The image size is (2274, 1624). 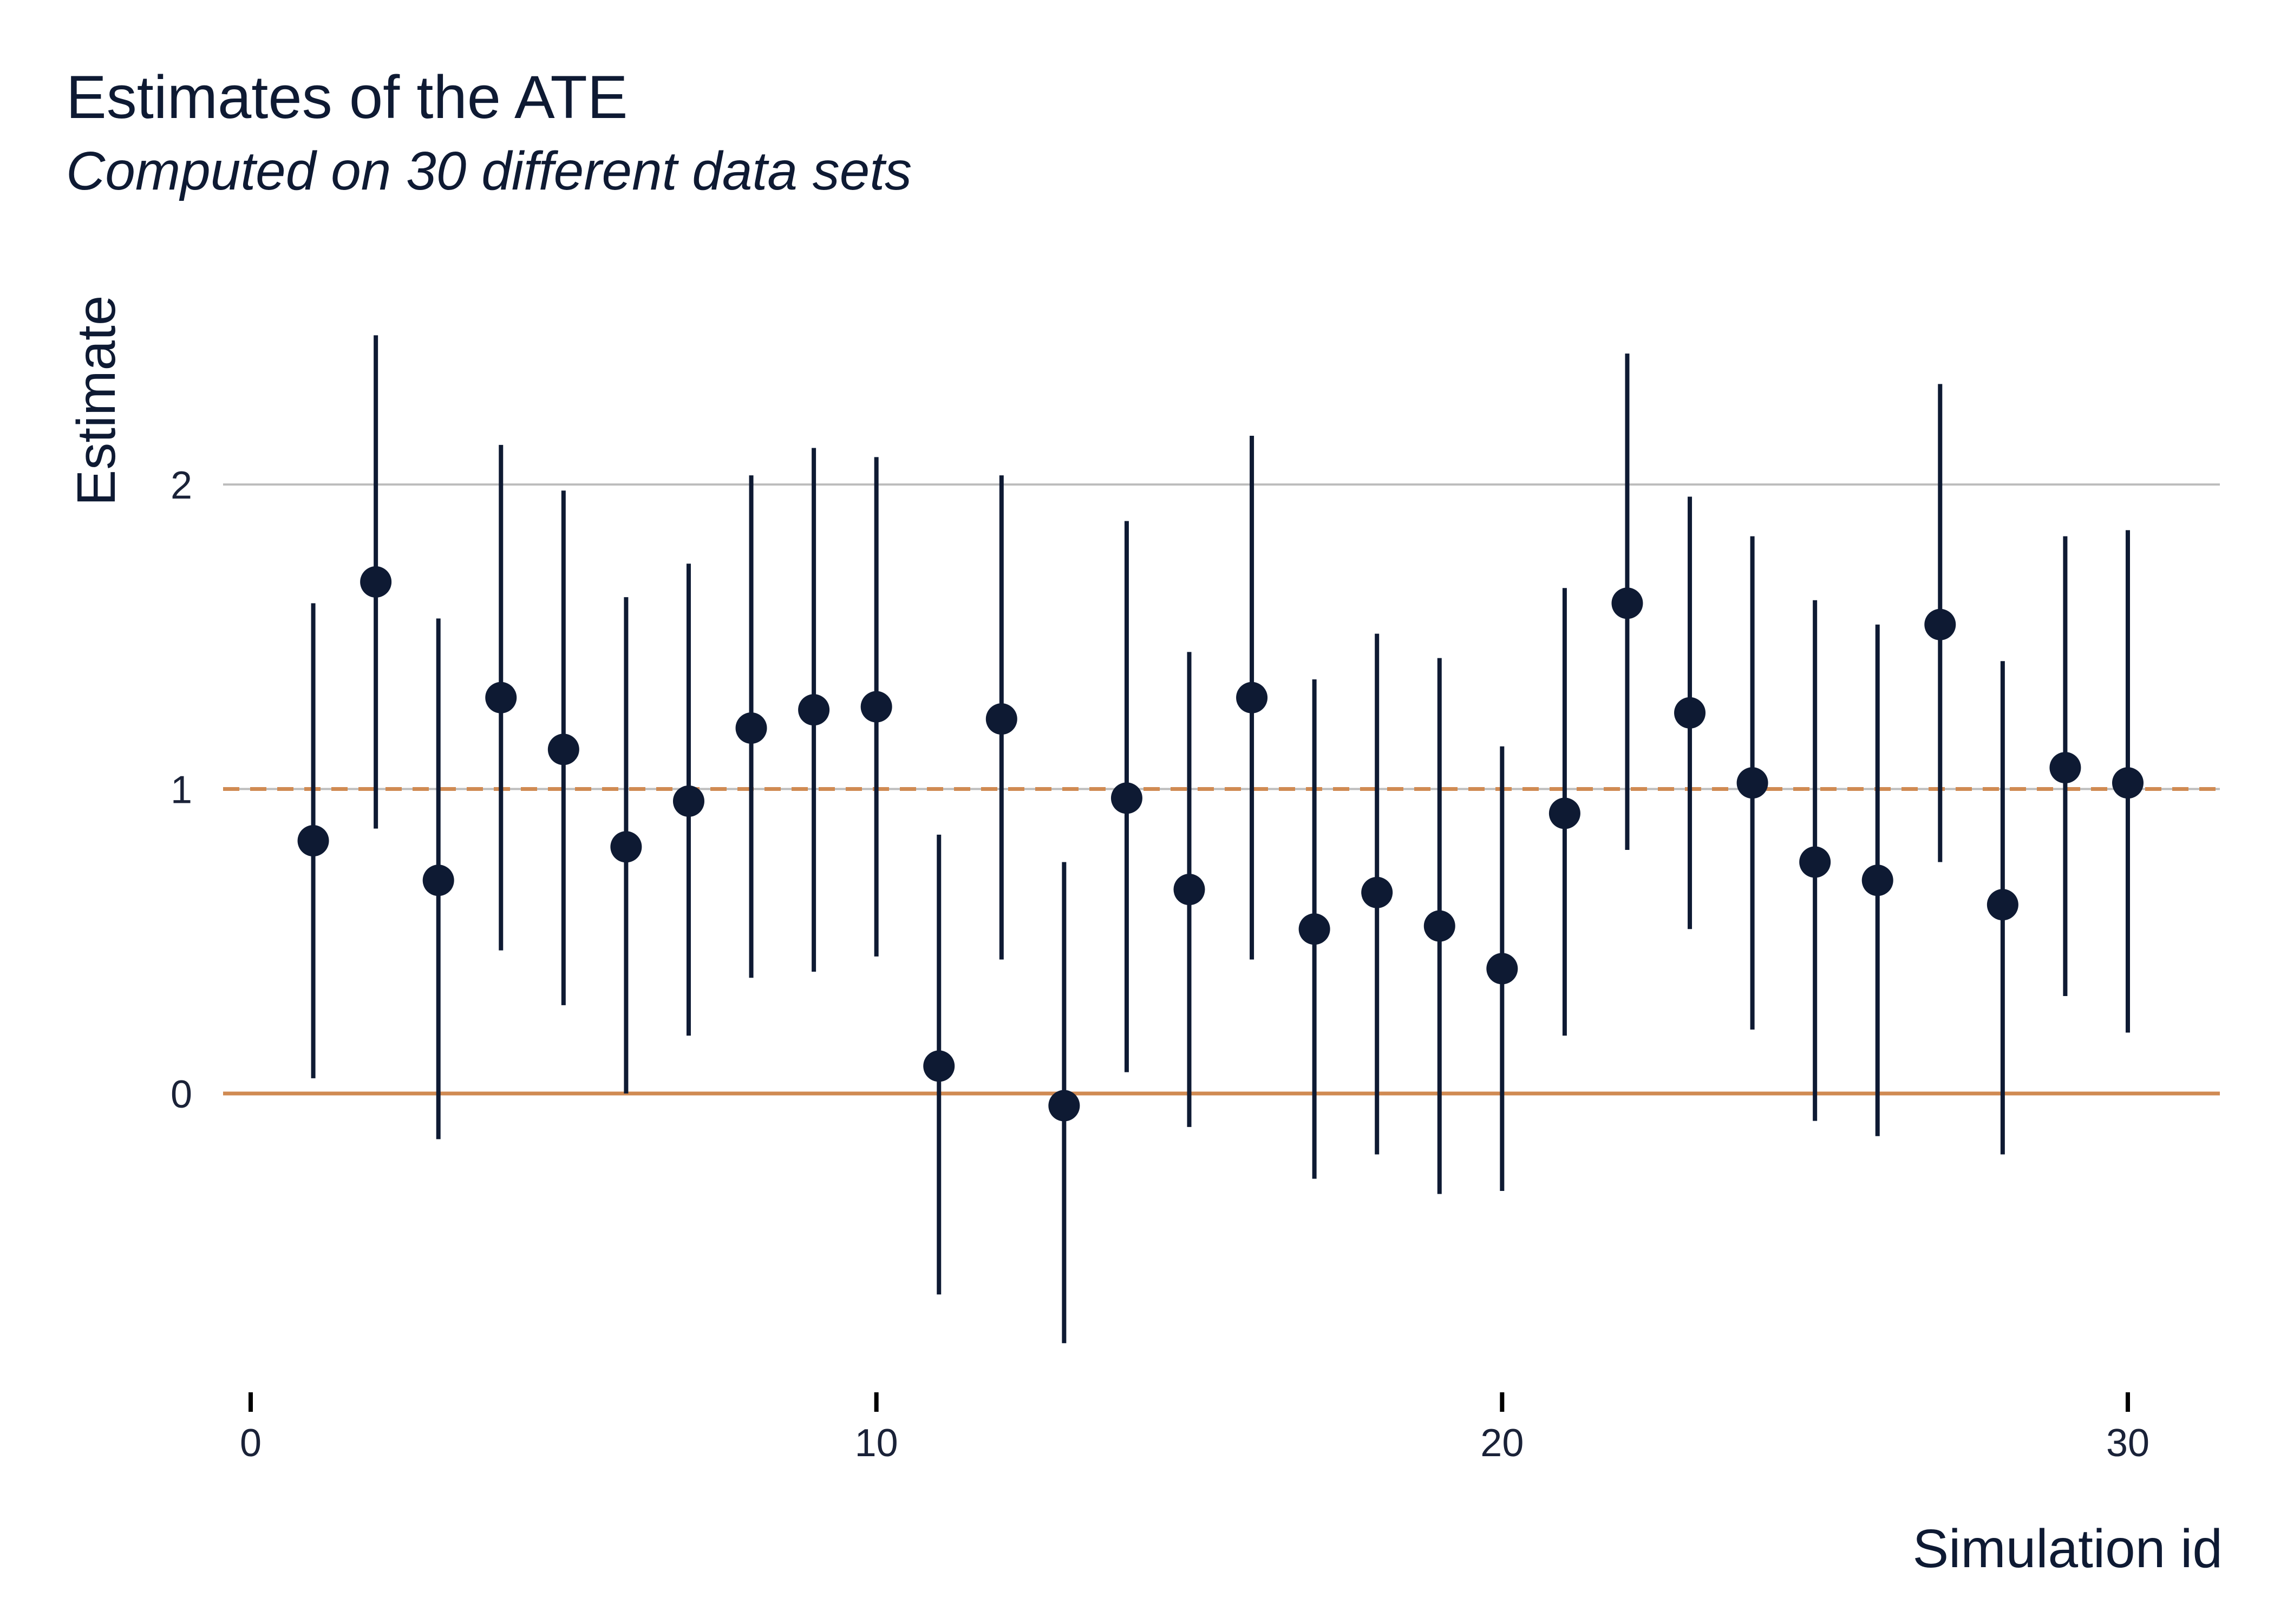 What do you see at coordinates (182, 485) in the screenshot?
I see `y-tick-label: 2` at bounding box center [182, 485].